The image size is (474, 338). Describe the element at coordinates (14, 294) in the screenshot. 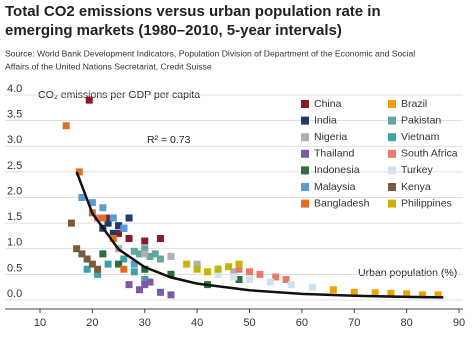

I see `y-tick-label: 0.0` at that location.